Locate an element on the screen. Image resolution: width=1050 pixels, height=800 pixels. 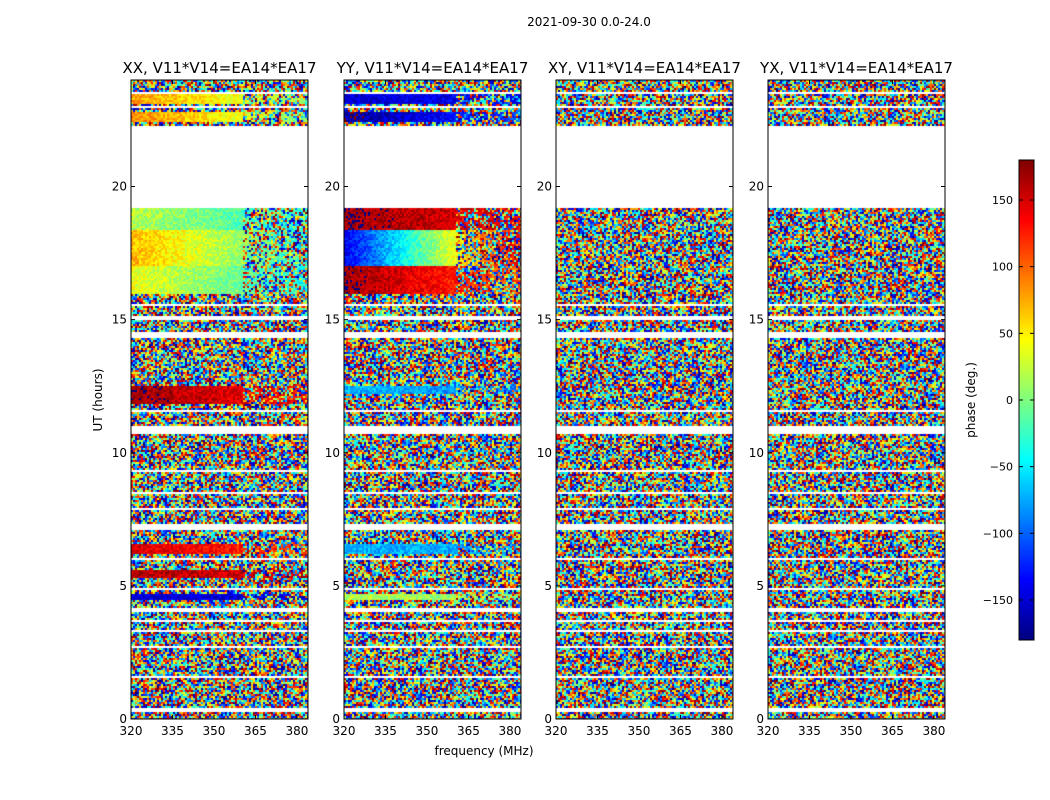
panel-title: XX, V11*V14=EA14*EA17 is located at coordinates (219, 68).